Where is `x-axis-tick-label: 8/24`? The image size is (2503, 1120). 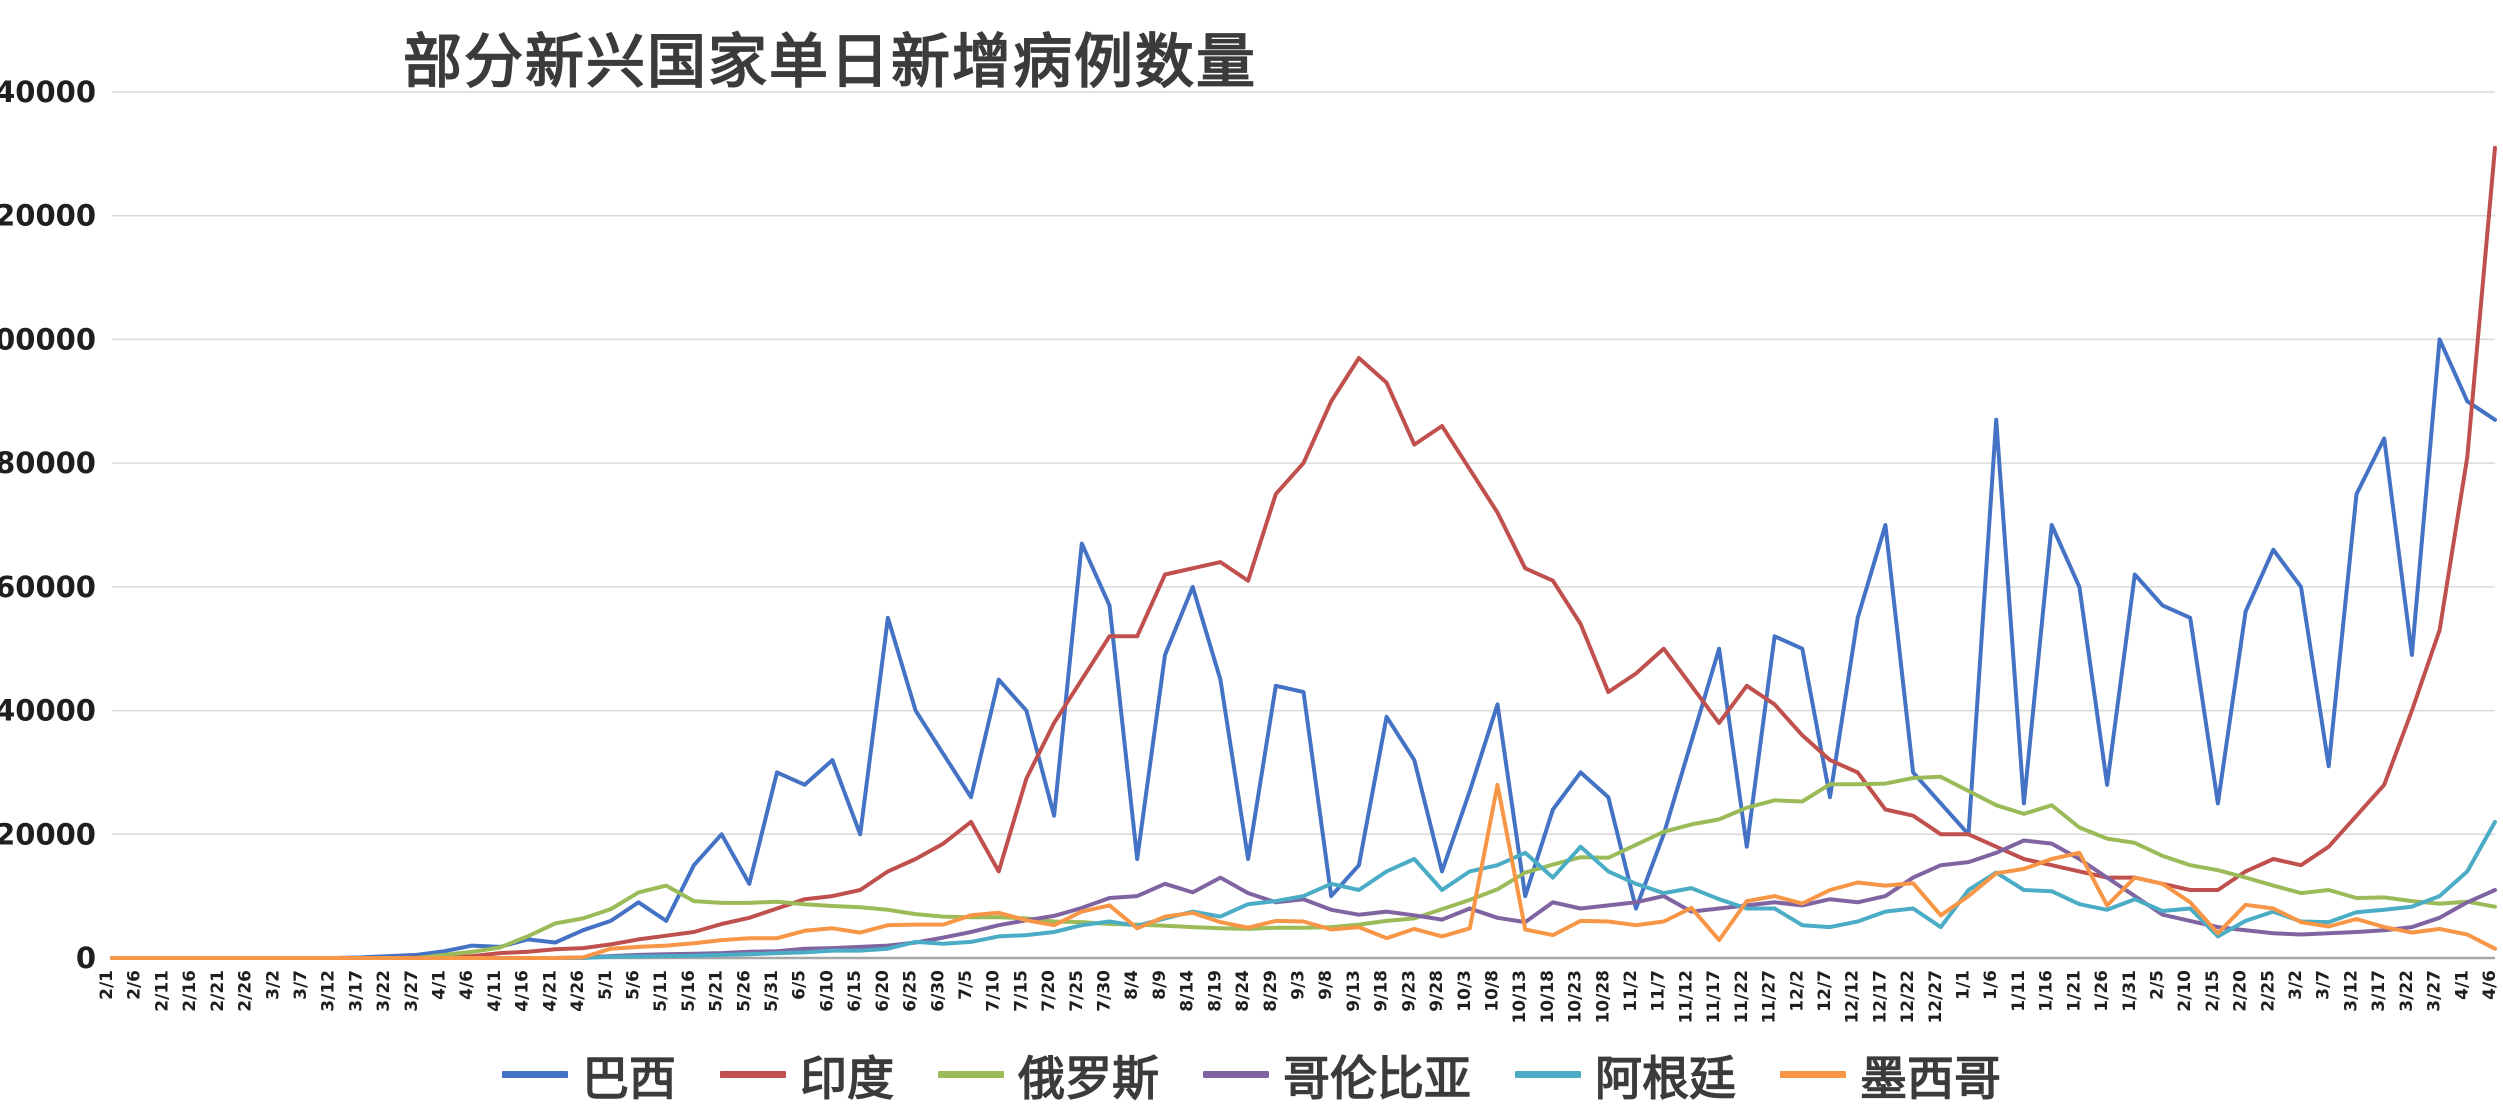
x-axis-tick-label: 8/24 is located at coordinates (1243, 991).